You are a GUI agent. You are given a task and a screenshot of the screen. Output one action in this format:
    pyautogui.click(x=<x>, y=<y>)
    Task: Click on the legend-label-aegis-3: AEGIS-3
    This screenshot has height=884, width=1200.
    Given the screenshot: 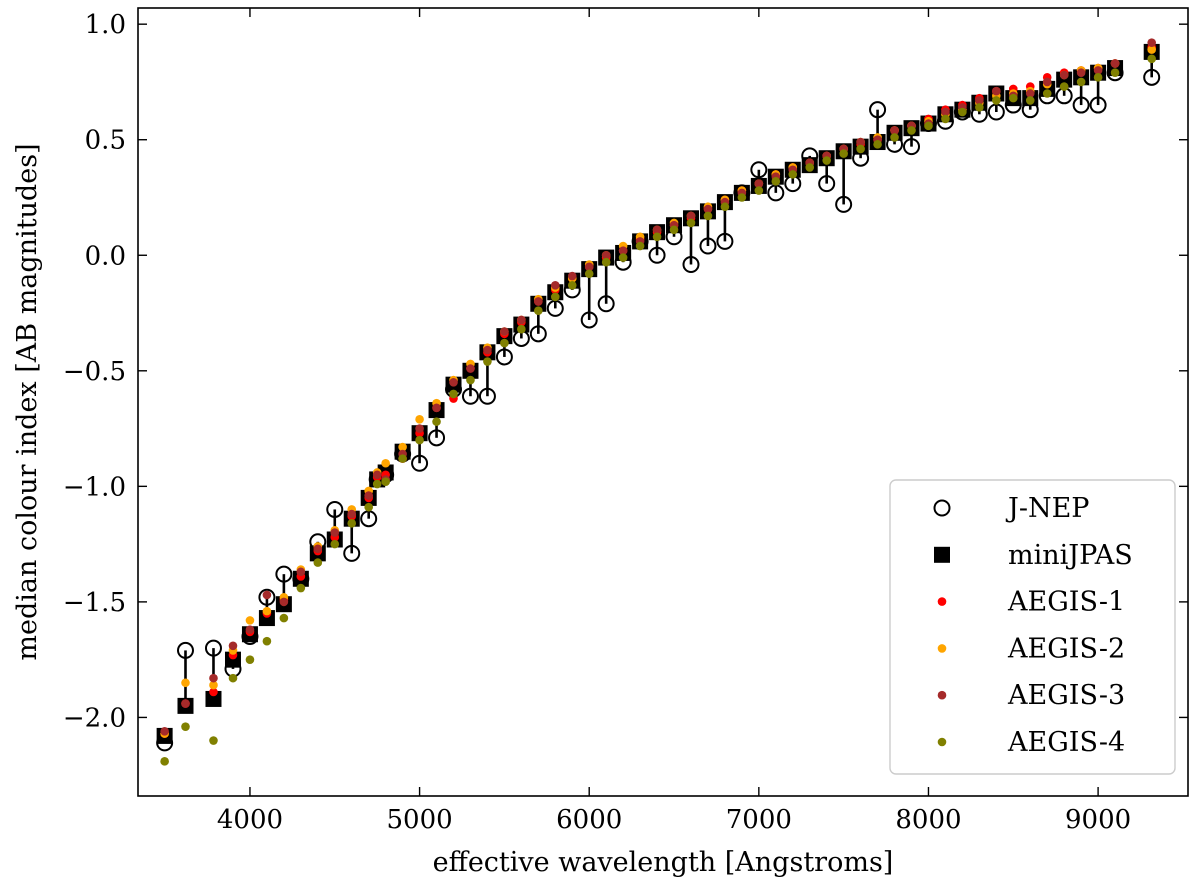 What is the action you would take?
    pyautogui.click(x=1066, y=695)
    